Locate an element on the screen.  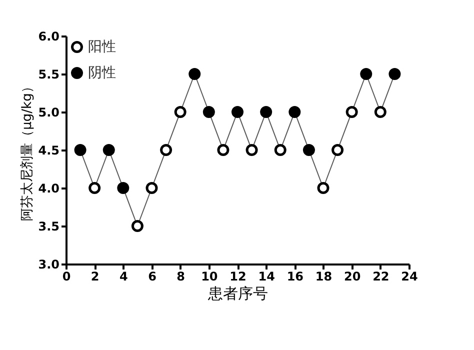
y-tick-label: 5.5 is located at coordinates (49, 75).